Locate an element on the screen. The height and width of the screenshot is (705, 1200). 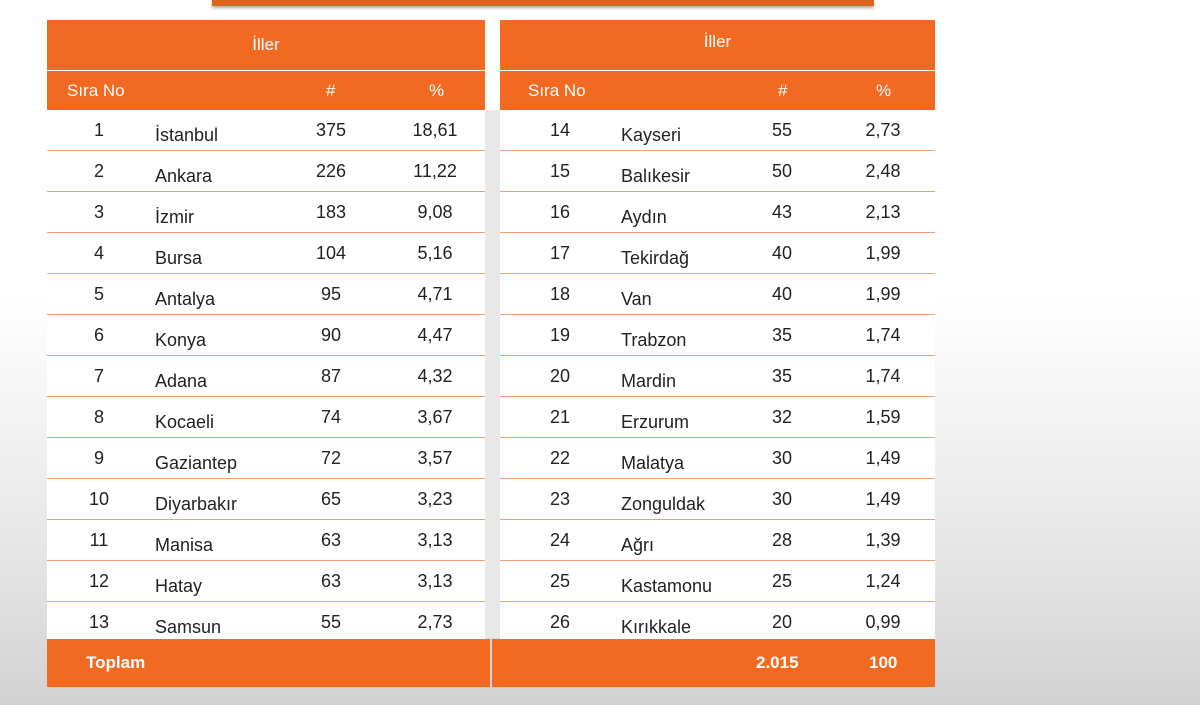
right-header-row: Sıra No # % is located at coordinates (717, 90).